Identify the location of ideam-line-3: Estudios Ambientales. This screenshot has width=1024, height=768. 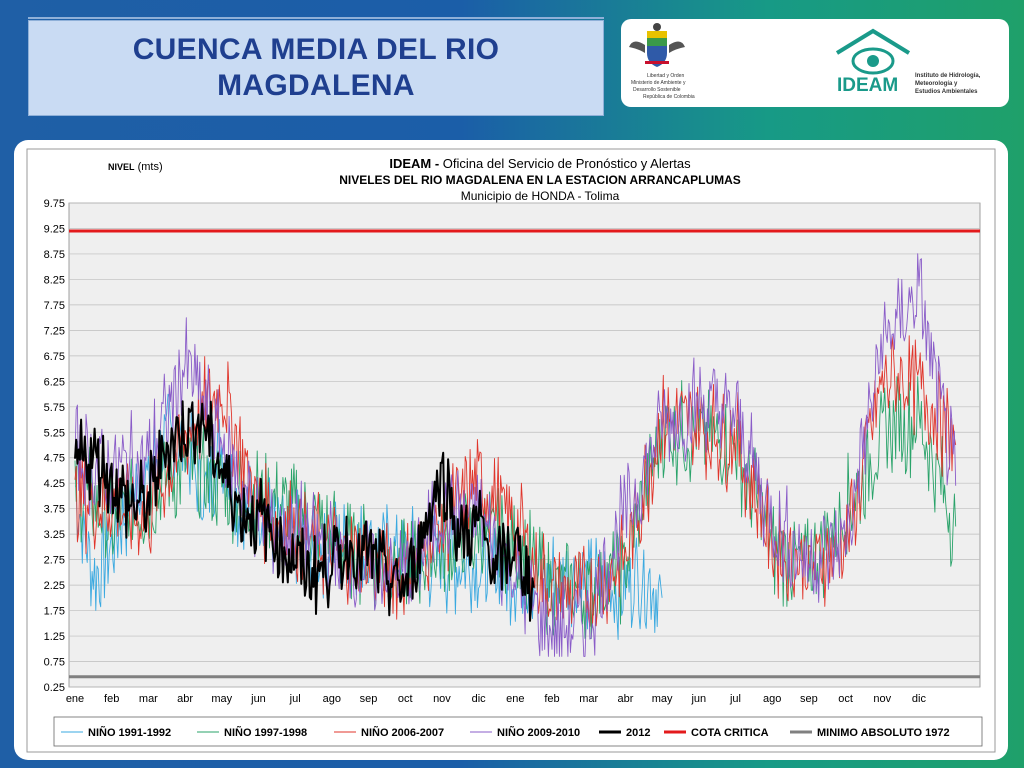
(946, 92).